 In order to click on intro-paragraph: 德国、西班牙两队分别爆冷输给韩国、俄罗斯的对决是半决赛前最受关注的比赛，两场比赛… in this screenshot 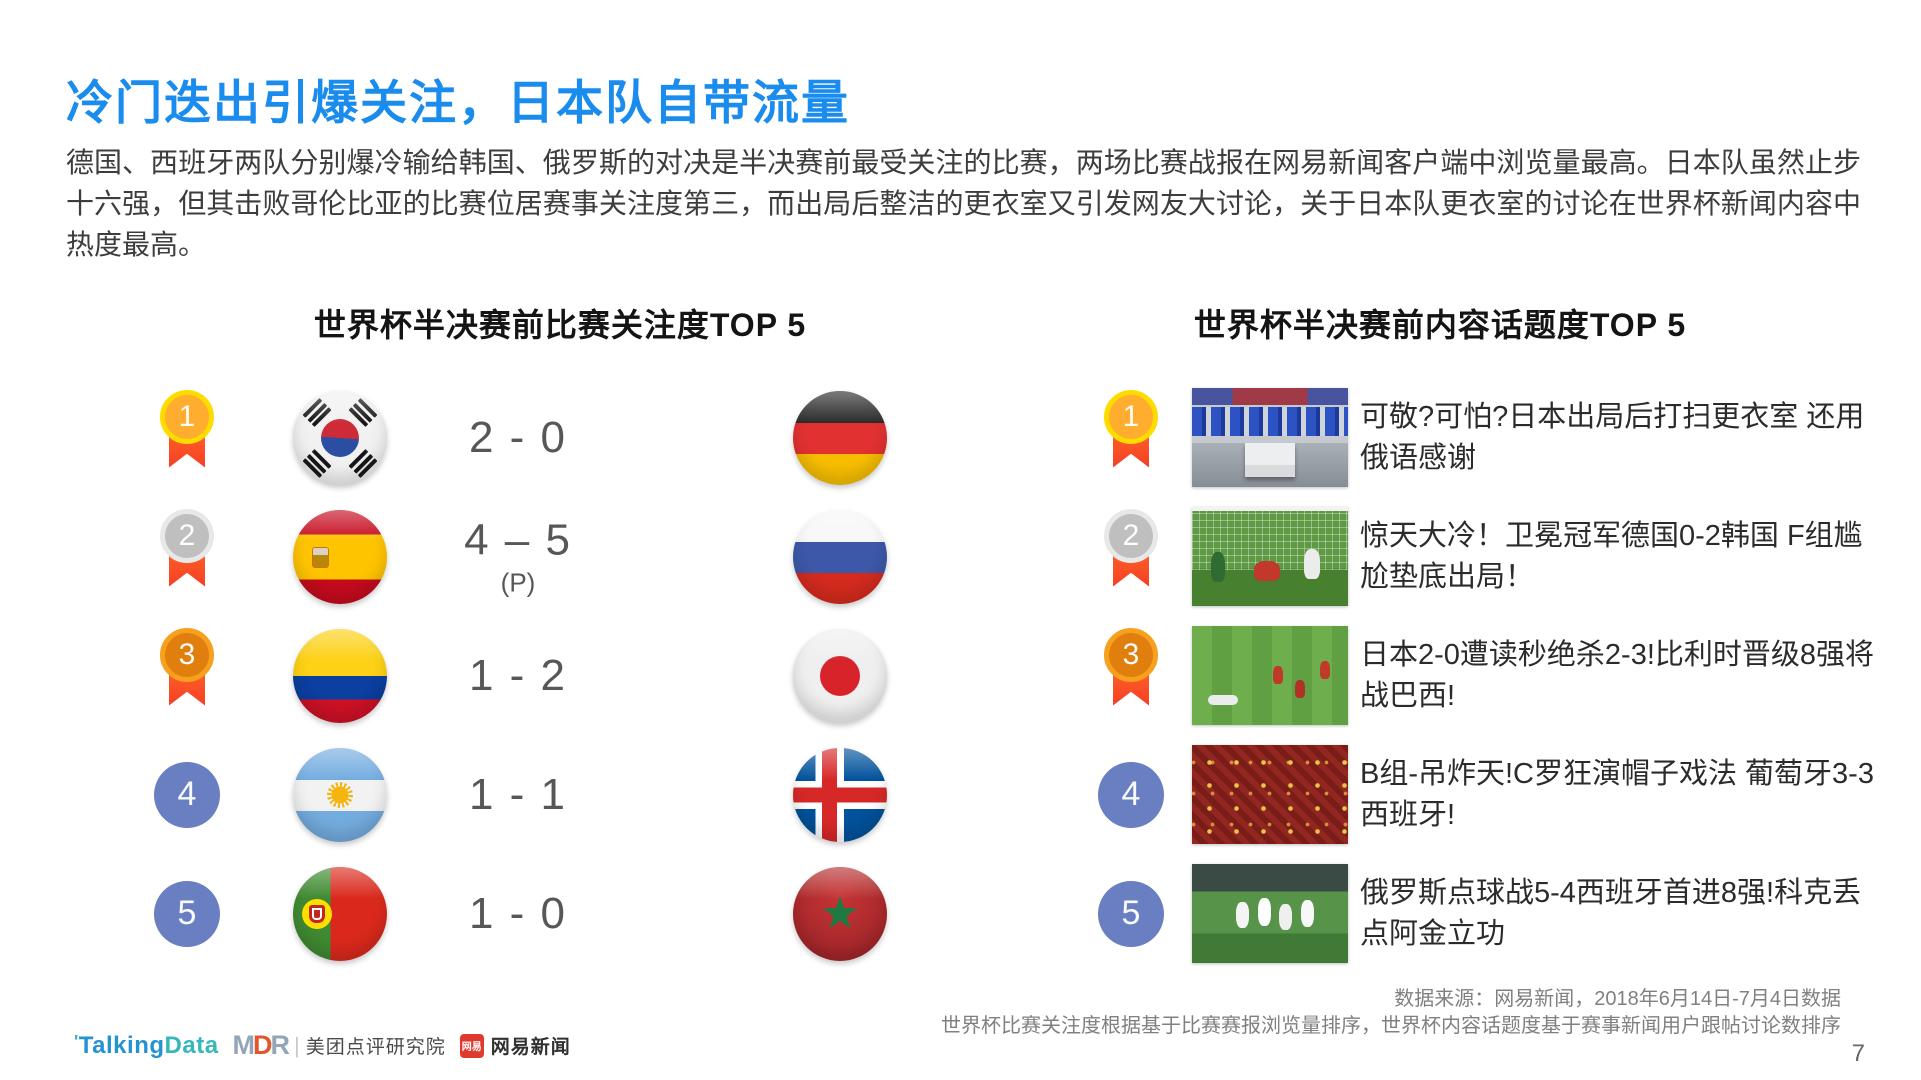, I will do `click(963, 203)`.